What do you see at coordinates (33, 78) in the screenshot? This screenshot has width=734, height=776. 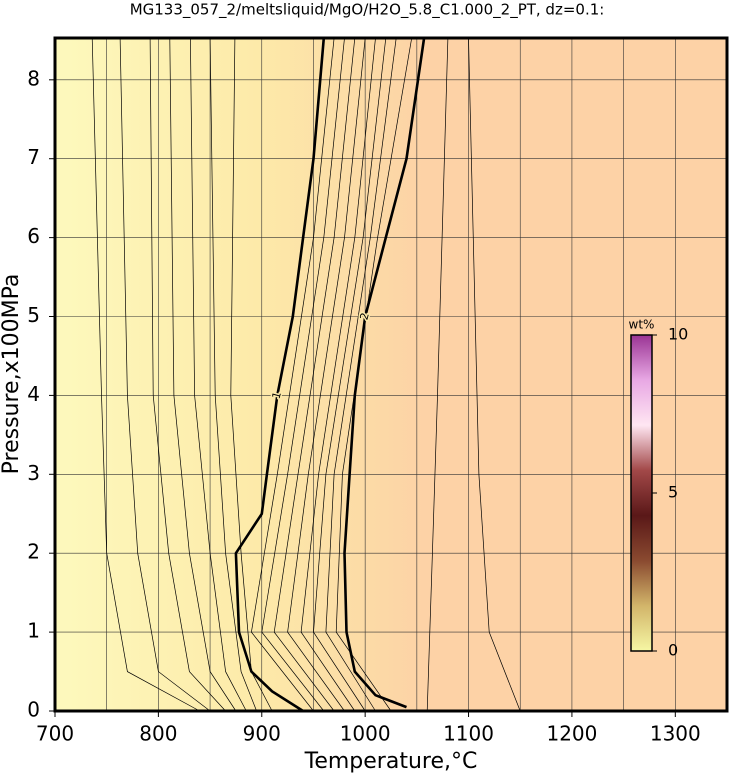 I see `y-tick-label: 8` at bounding box center [33, 78].